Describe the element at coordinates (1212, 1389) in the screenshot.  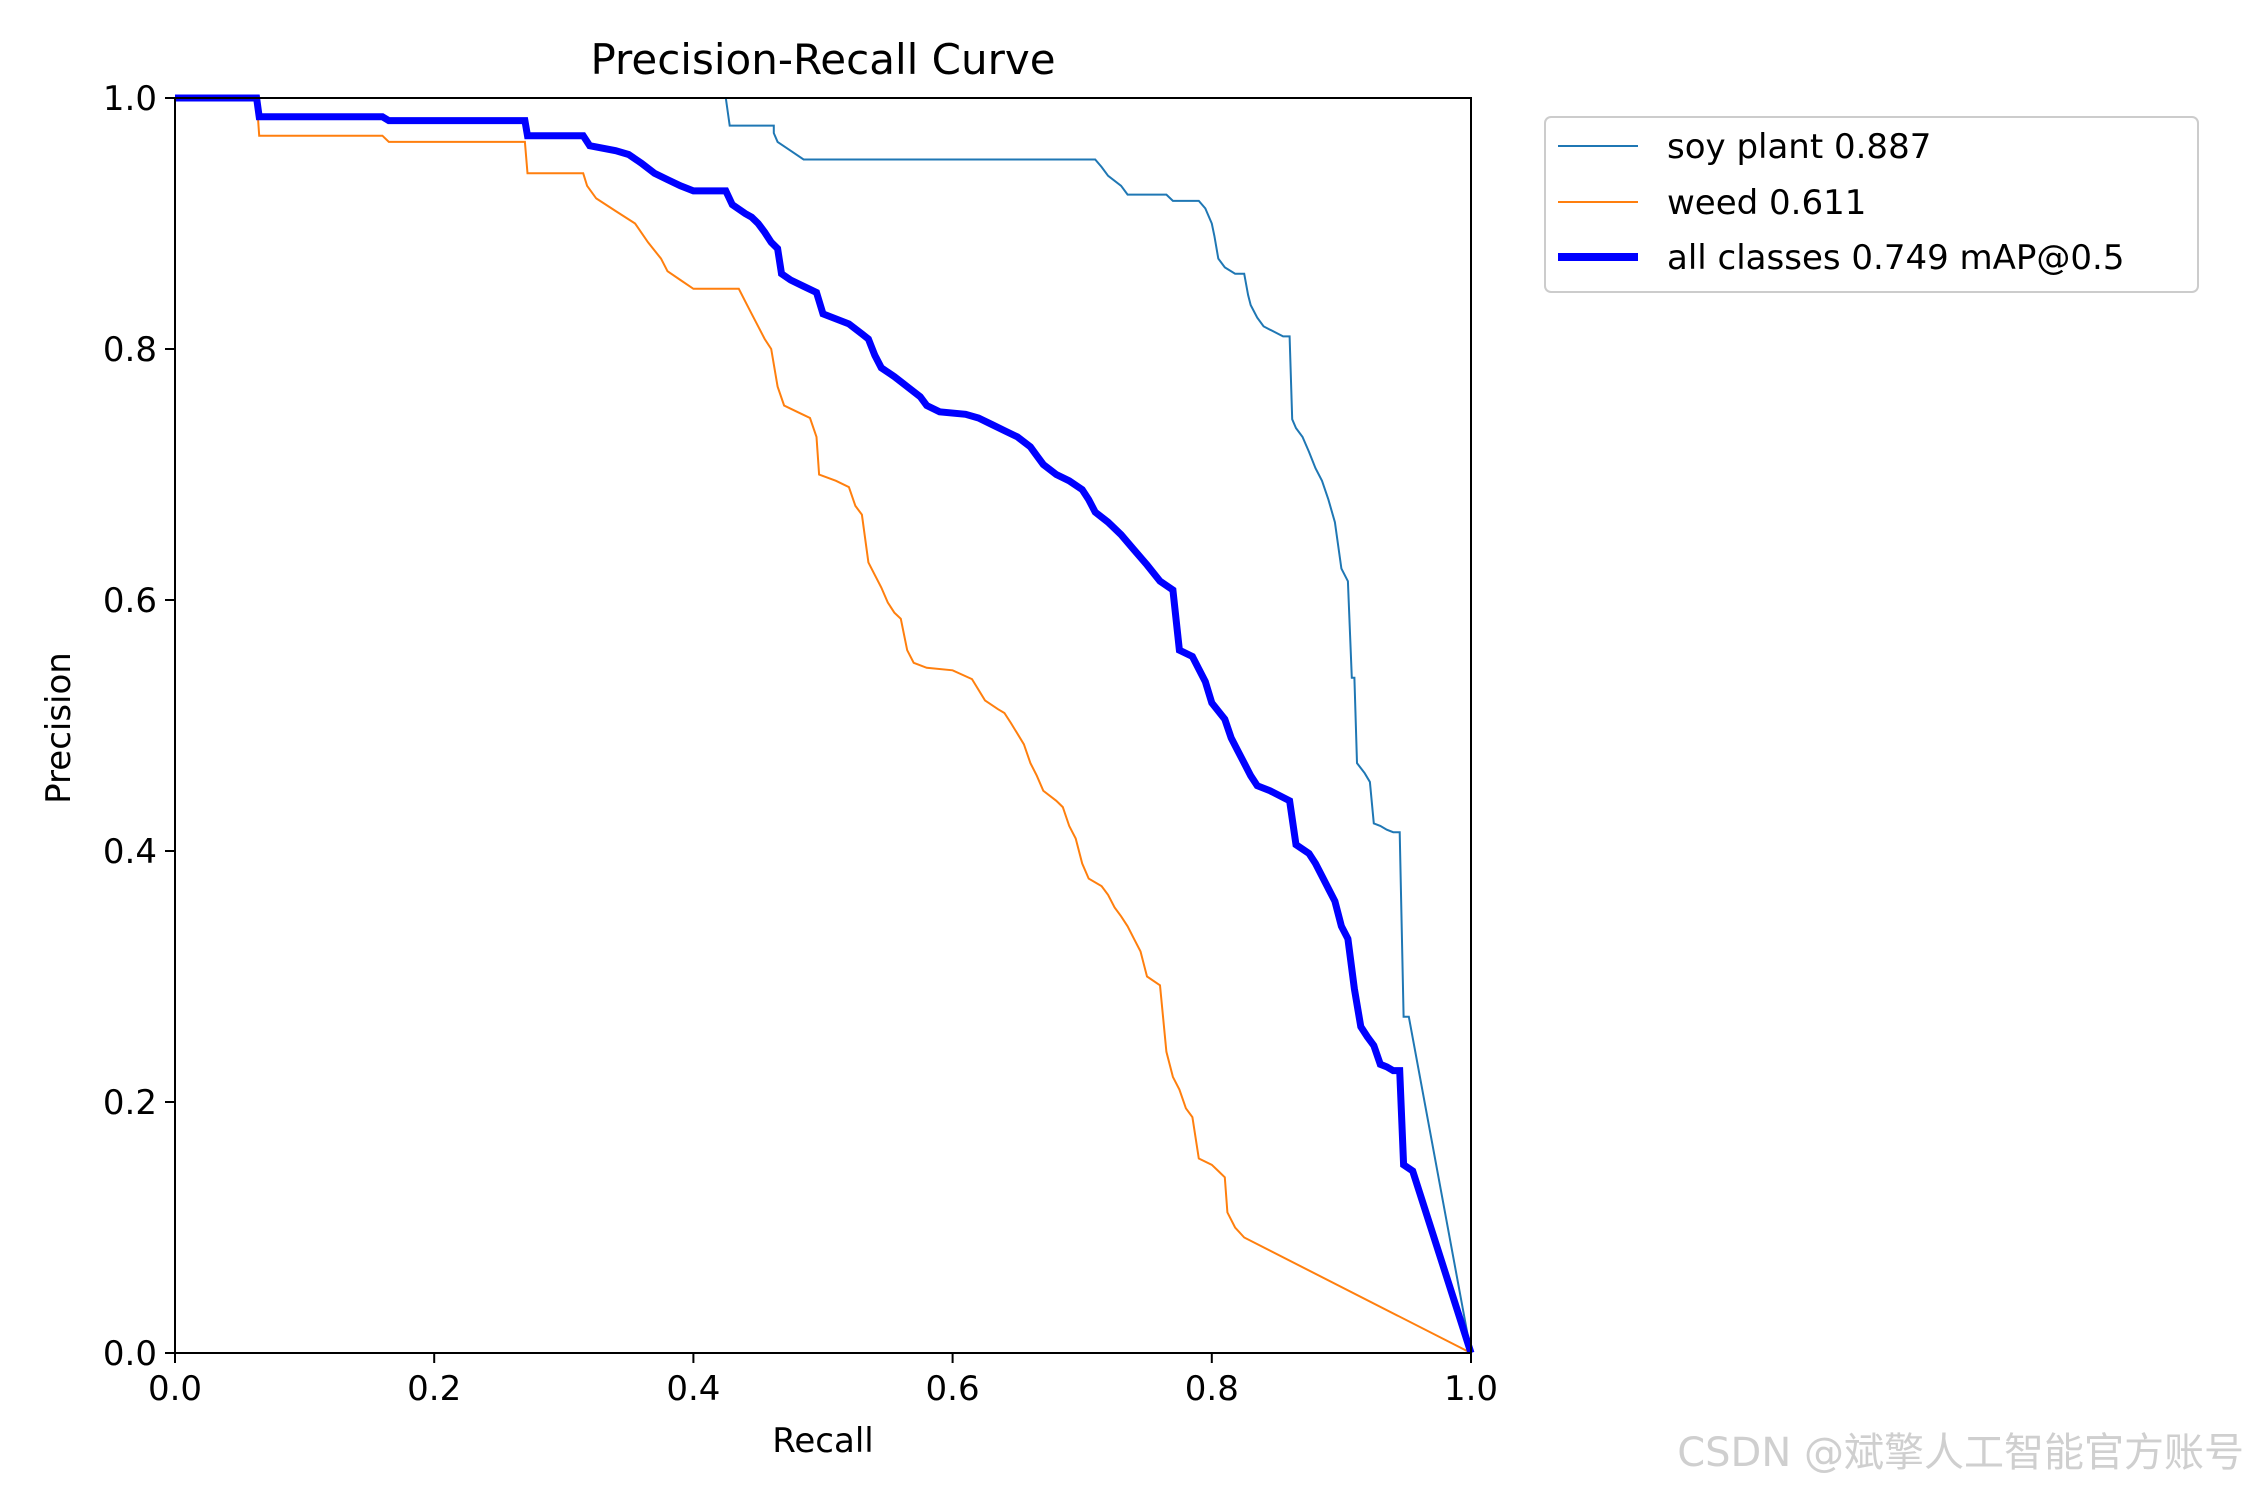
I see `x-tick-label: 0.8` at that location.